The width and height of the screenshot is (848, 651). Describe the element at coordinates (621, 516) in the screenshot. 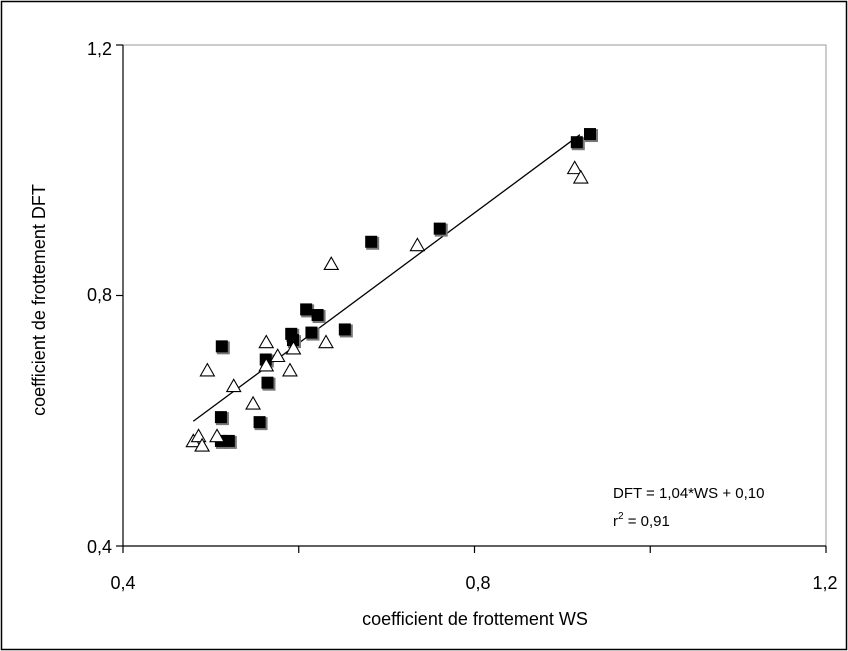

I see `r-squared-superscript: 2` at that location.